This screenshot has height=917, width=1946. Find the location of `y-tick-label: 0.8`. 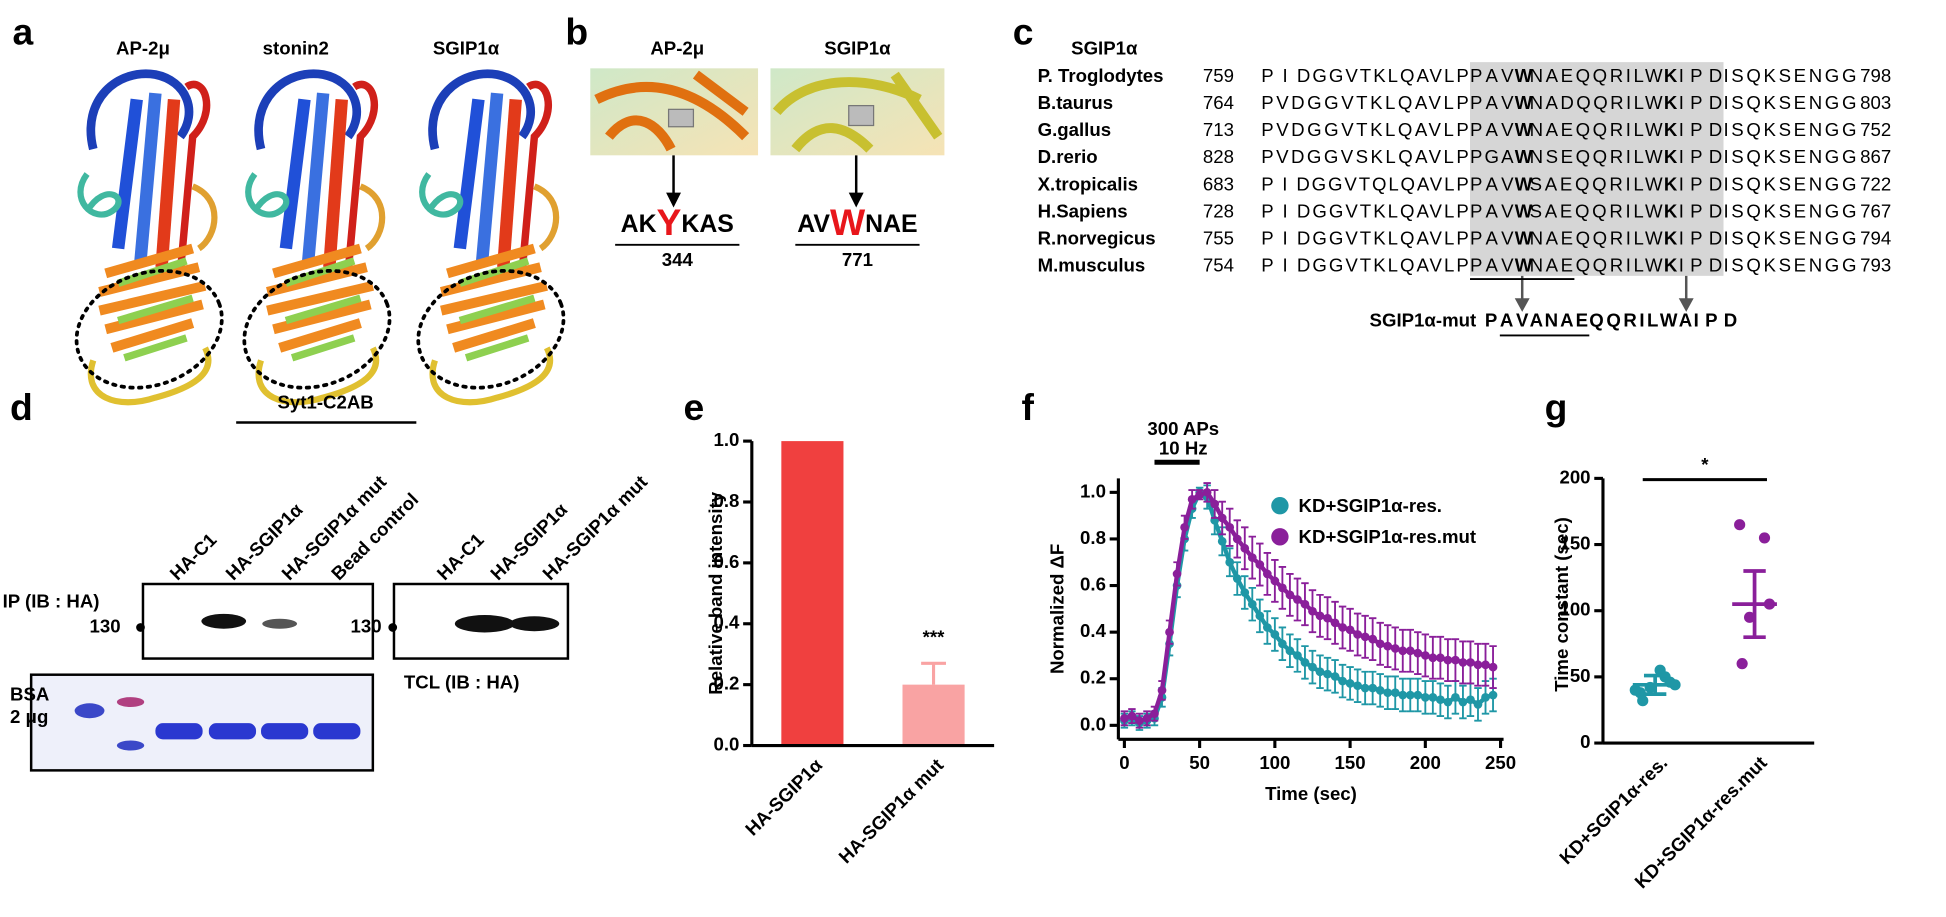

y-tick-label: 0.8 is located at coordinates (1093, 537).